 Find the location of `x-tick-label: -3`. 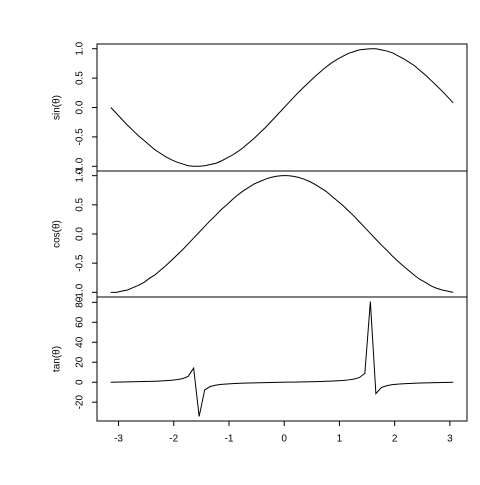

x-tick-label: -3 is located at coordinates (118, 439).